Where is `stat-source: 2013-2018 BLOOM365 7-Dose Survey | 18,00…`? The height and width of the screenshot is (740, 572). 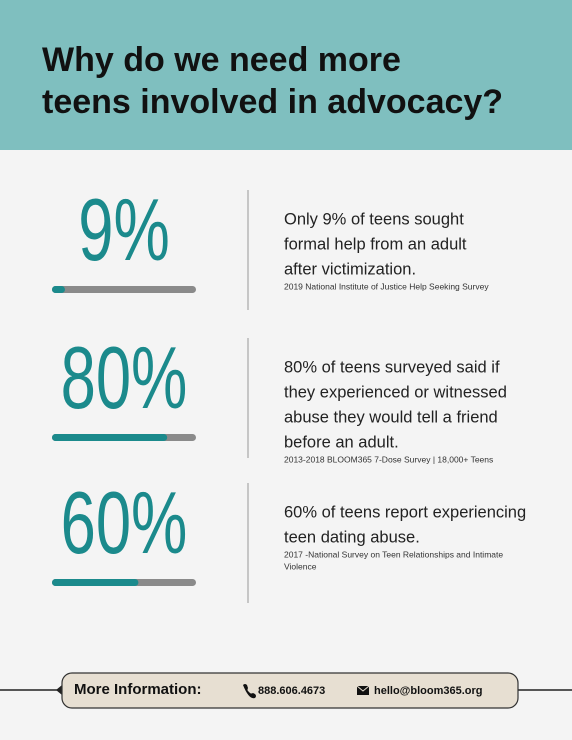 stat-source: 2013-2018 BLOOM365 7-Dose Survey | 18,00… is located at coordinates (388, 459).